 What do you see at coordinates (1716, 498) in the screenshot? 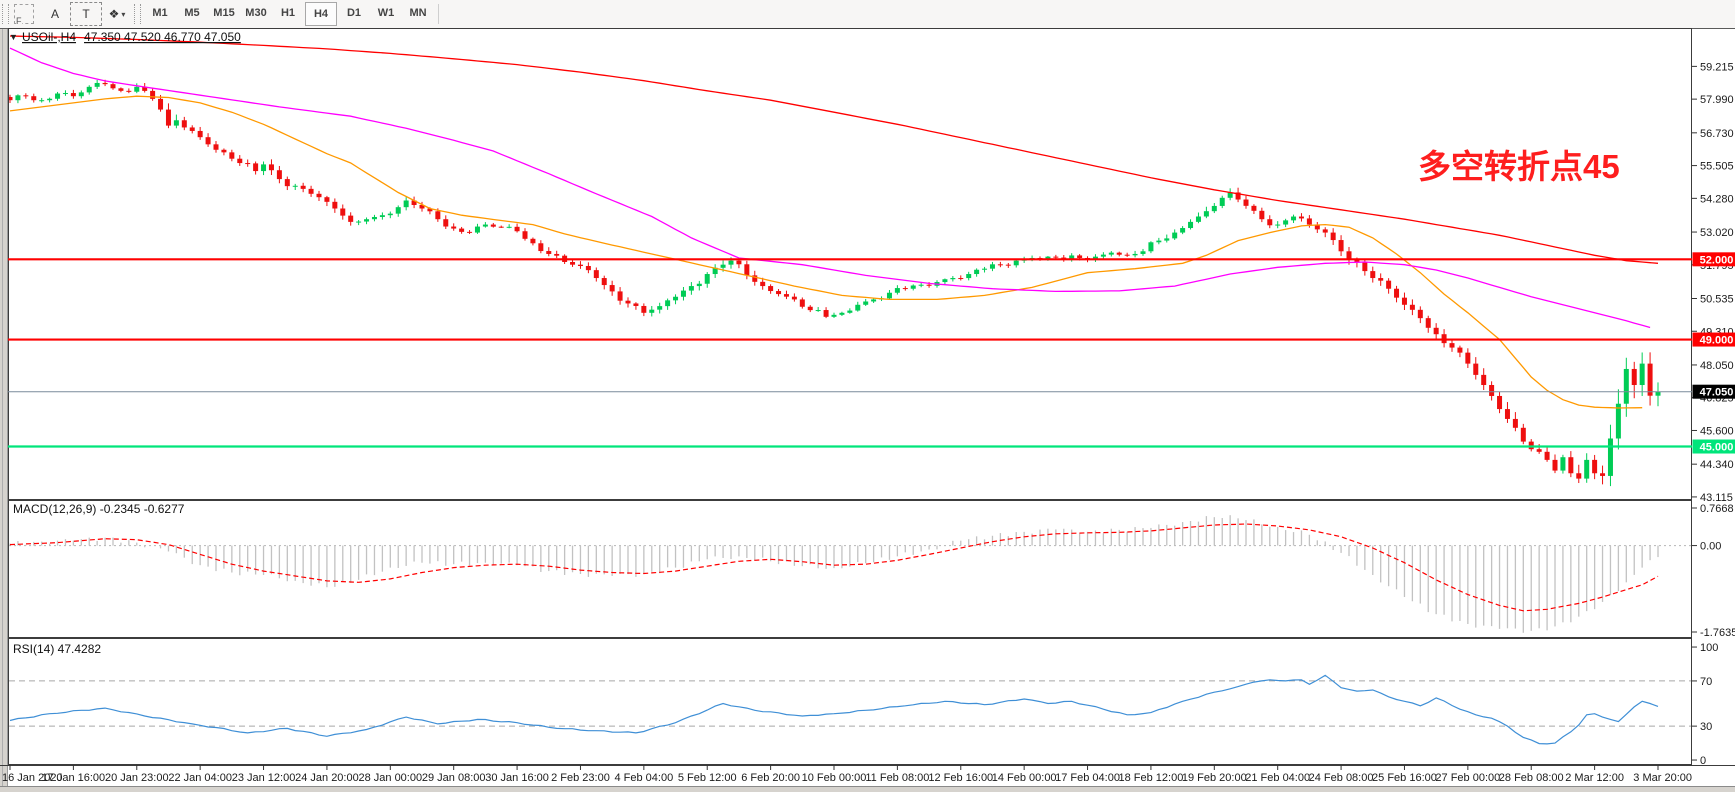
I see `svg-text: 43.115` at bounding box center [1716, 498].